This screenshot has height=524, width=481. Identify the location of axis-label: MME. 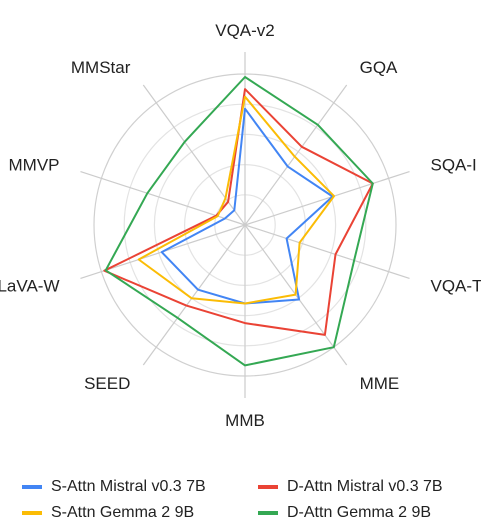
(380, 383).